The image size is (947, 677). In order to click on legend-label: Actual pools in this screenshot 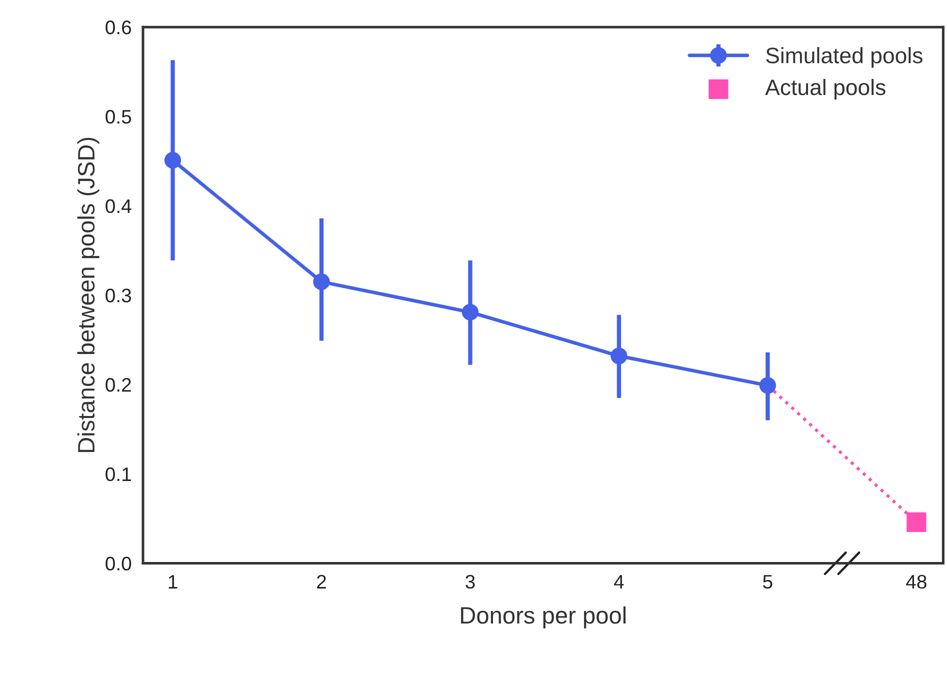, I will do `click(825, 89)`.